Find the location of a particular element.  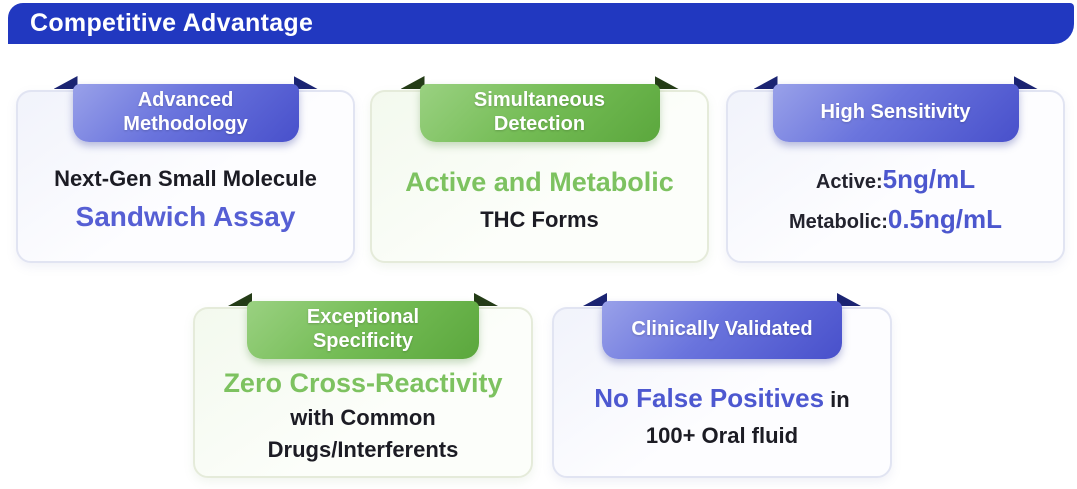

ribbon-badge: Clinically Validated is located at coordinates (722, 326).